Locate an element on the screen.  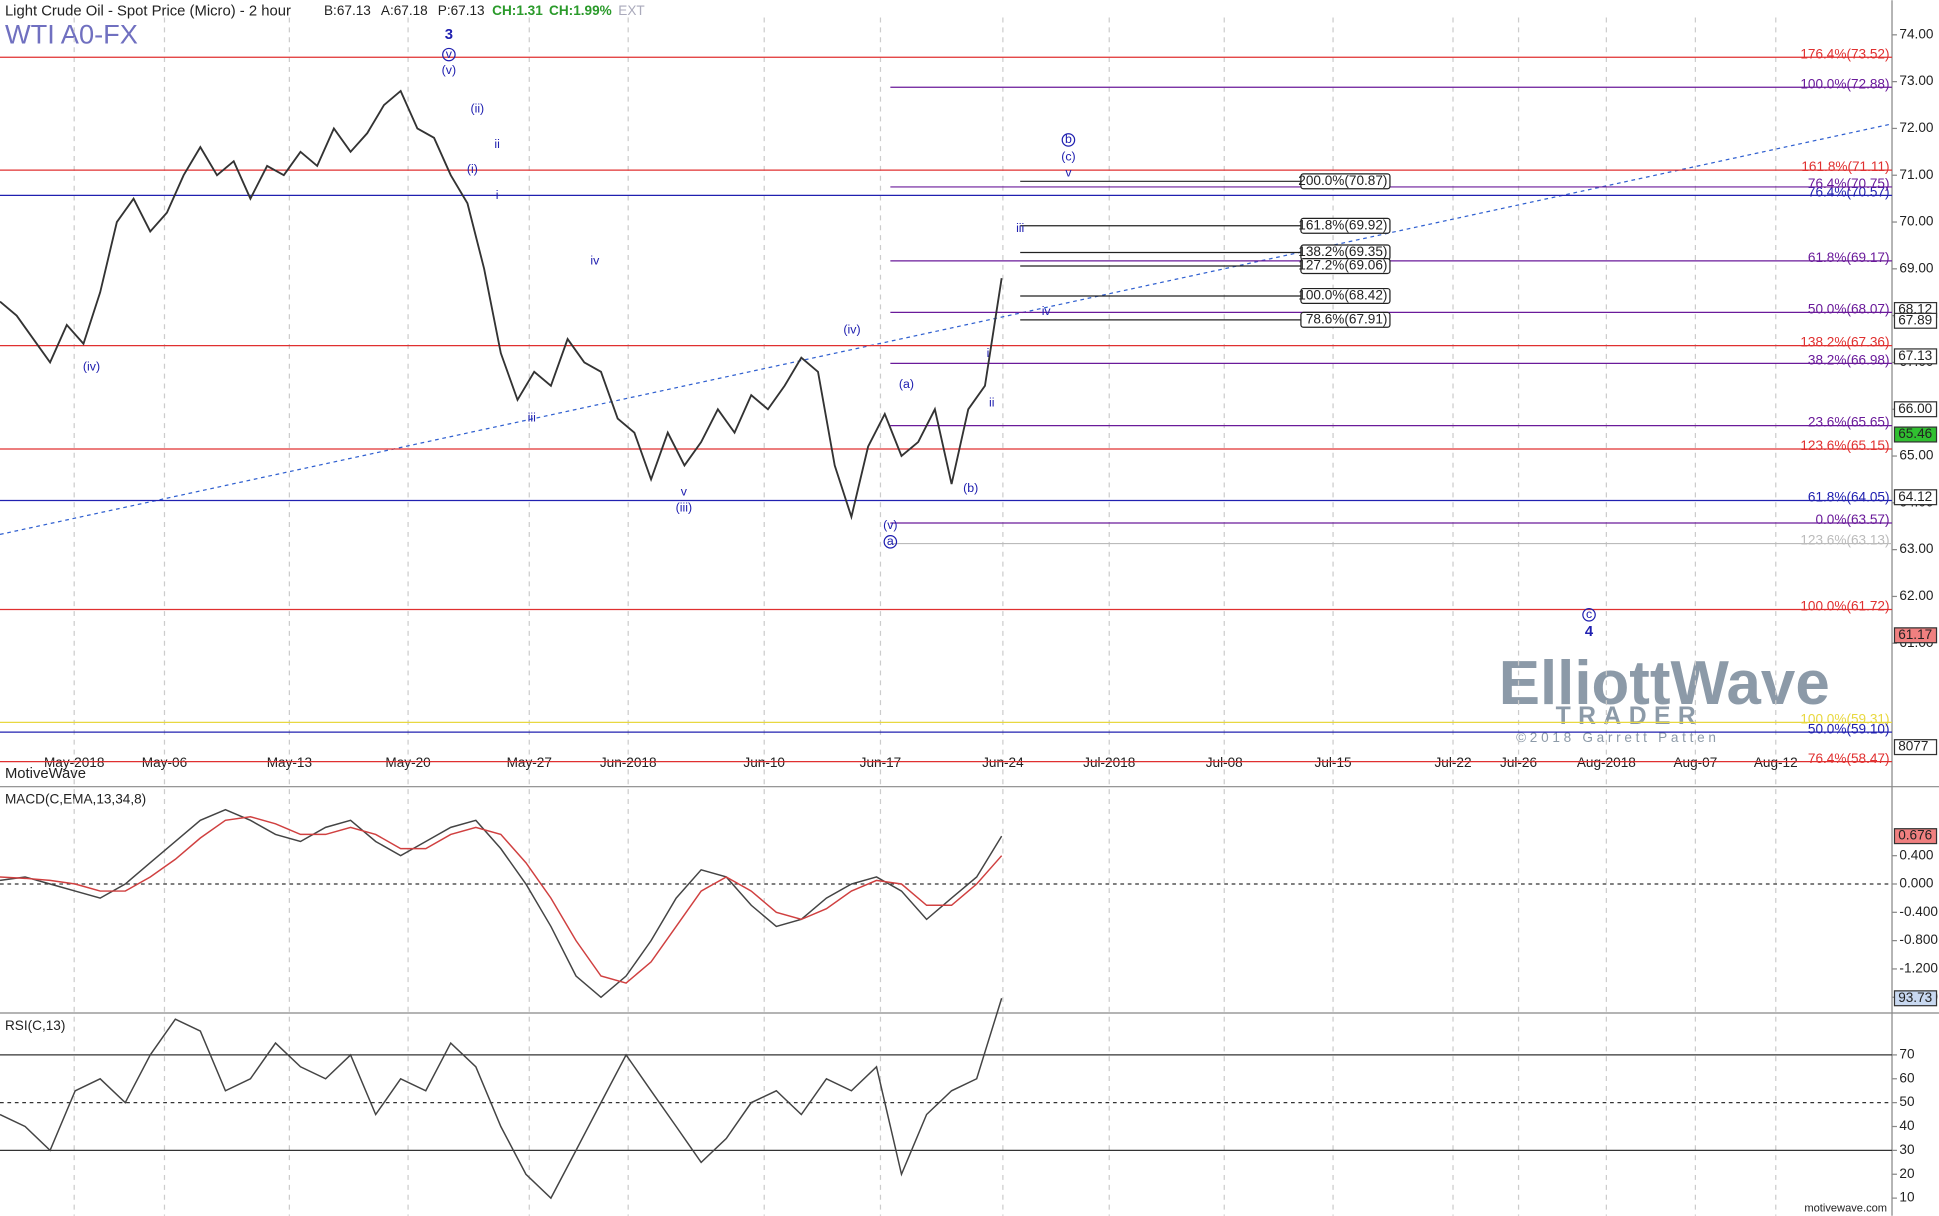
macd-tag is located at coordinates (1915, 836).